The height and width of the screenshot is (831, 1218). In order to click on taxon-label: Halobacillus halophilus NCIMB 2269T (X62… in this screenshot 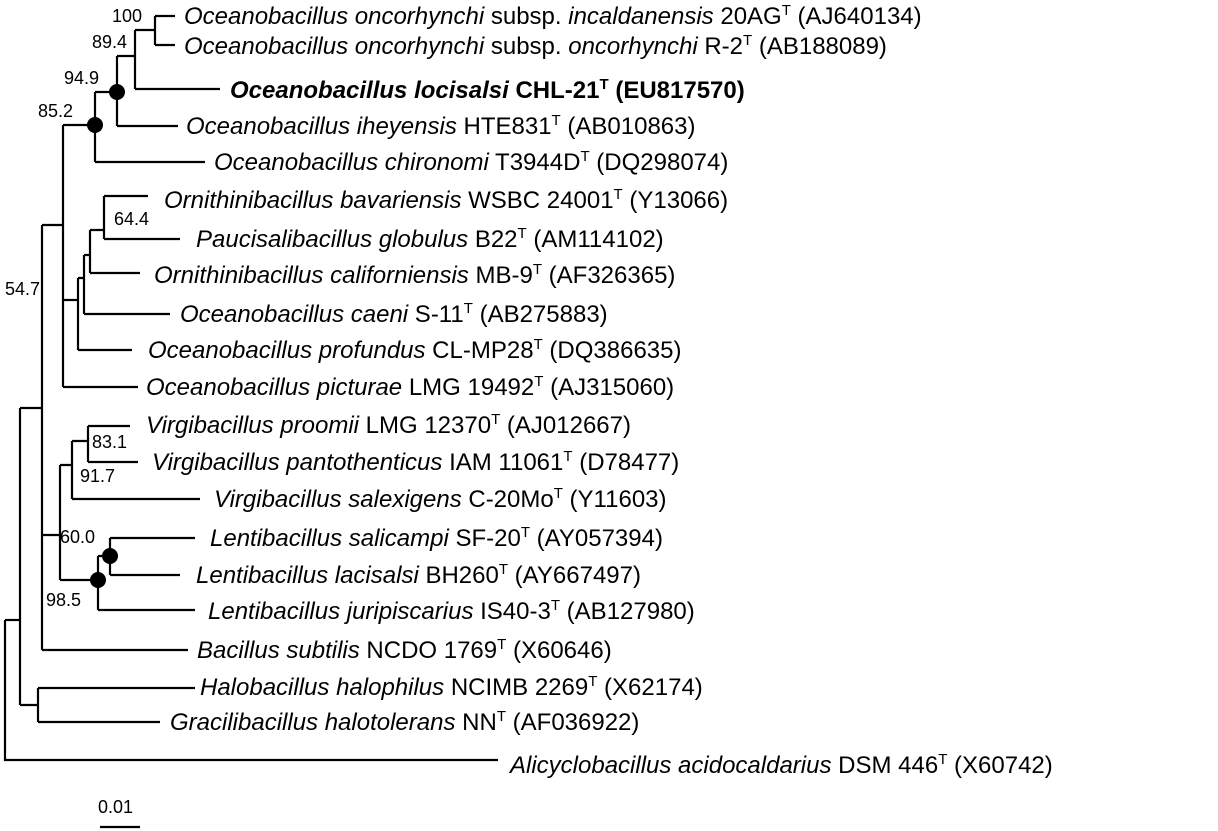, I will do `click(451, 687)`.